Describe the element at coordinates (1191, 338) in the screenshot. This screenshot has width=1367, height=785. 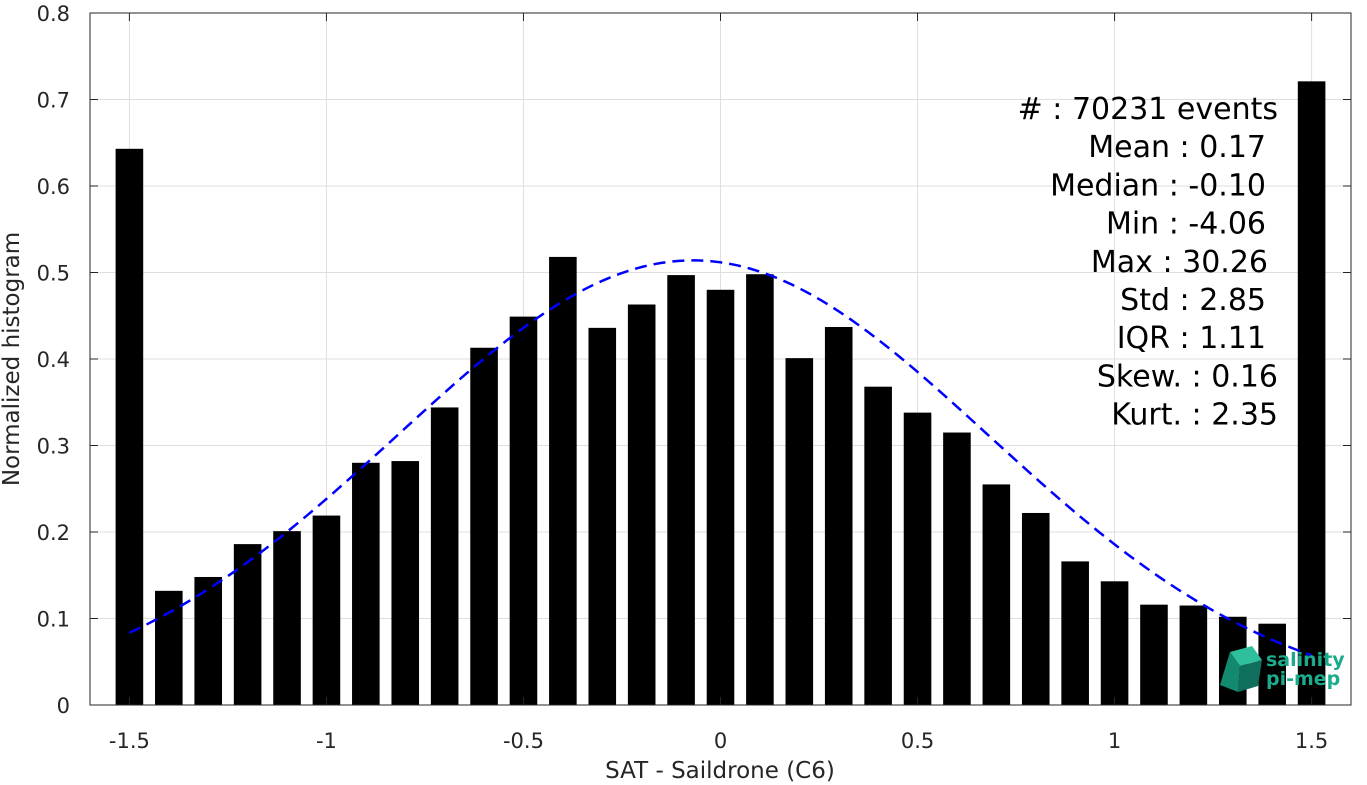
I see `stats-line: IQR : 1.11` at that location.